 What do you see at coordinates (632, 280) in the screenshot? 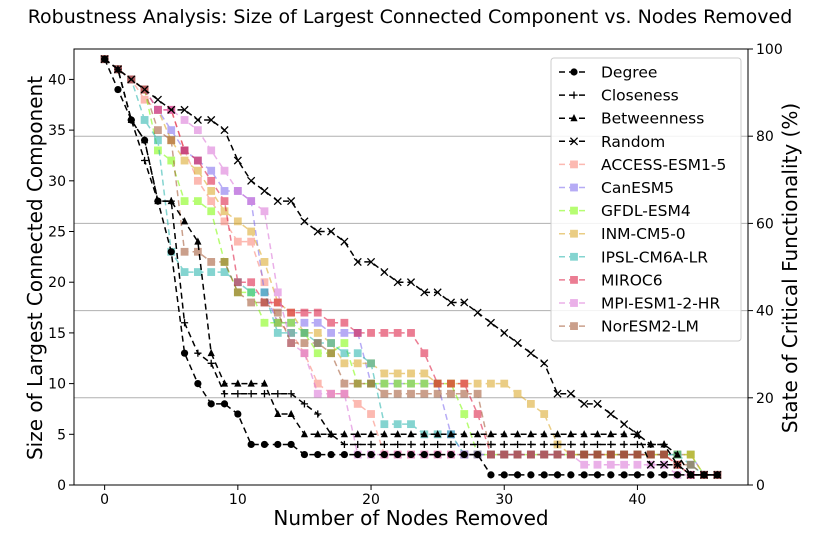
I see `legend-label: MIROC6` at bounding box center [632, 280].